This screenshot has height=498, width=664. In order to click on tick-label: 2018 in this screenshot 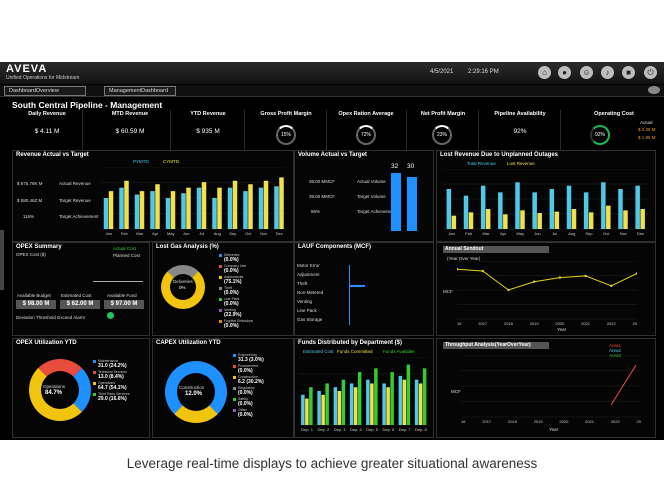, I will do `click(513, 421)`.